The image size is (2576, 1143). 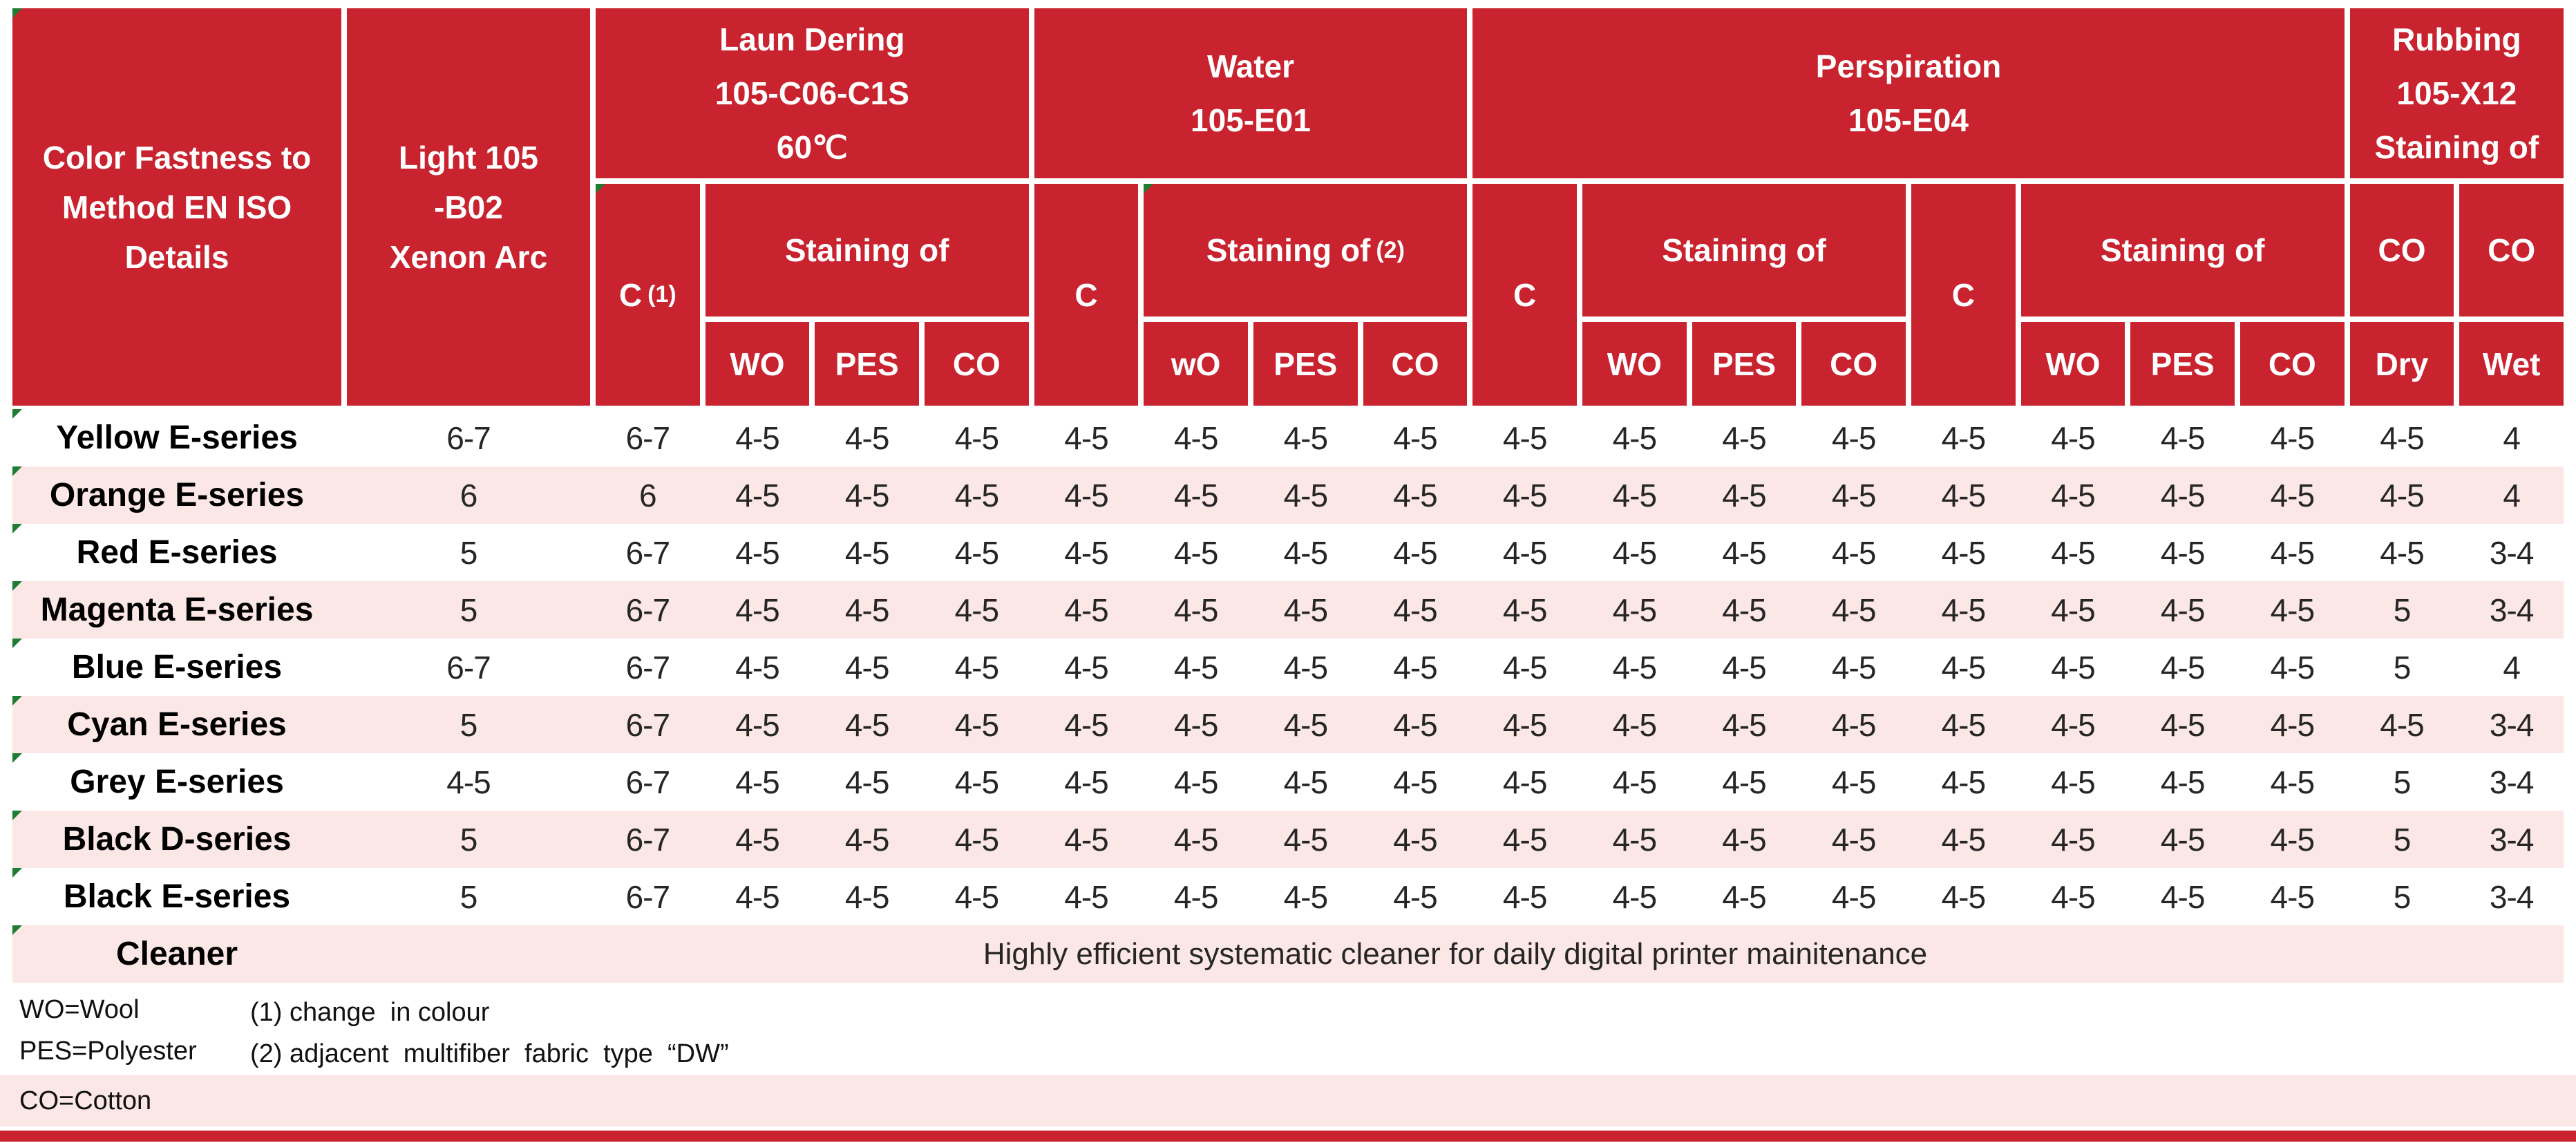 What do you see at coordinates (2456, 93) in the screenshot?
I see `header-group-rubbing: Rubbing 105-X12 Staining of` at bounding box center [2456, 93].